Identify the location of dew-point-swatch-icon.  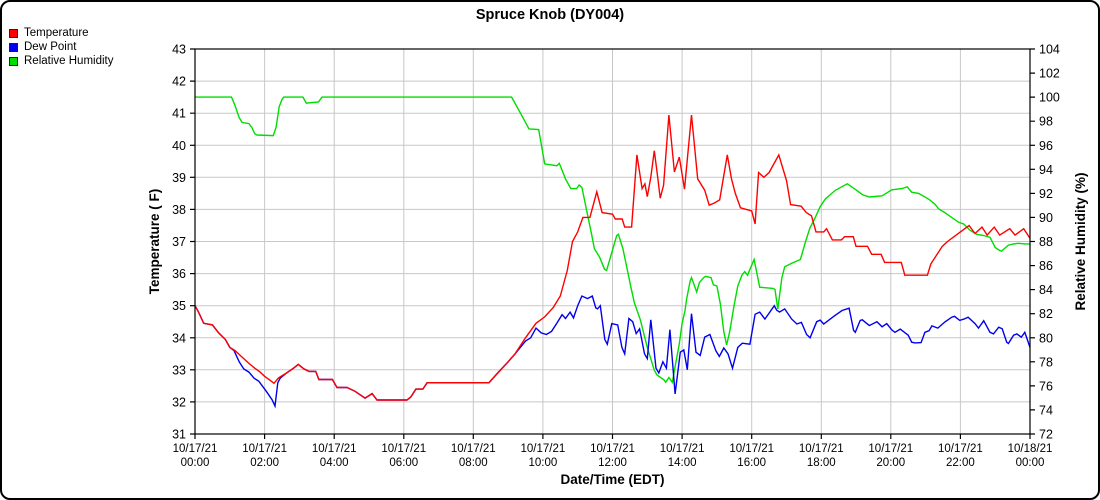
(13, 47).